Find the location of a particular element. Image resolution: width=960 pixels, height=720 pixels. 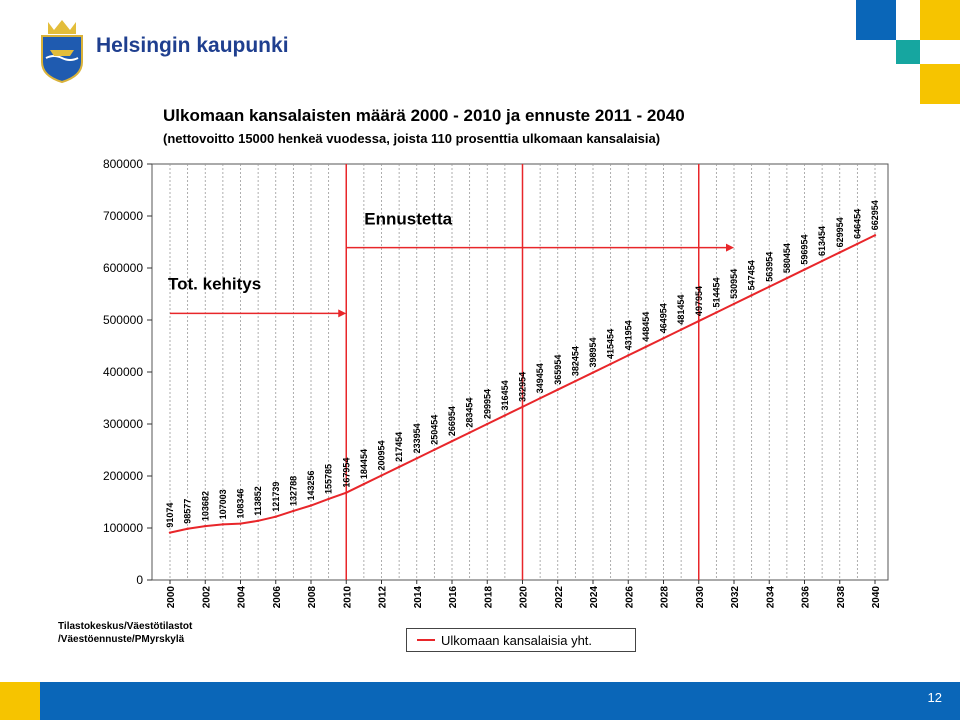

data-label: 431954 is located at coordinates (628, 335).